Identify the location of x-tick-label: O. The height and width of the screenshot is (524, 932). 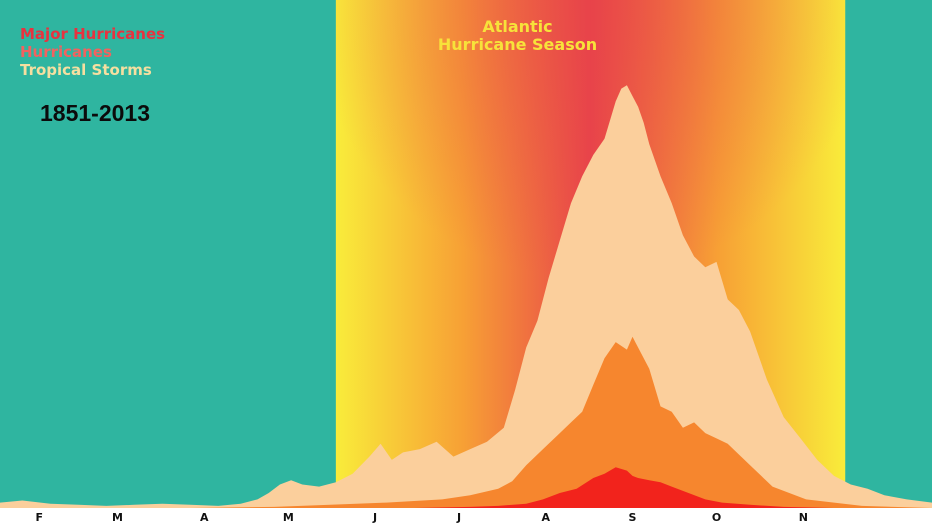
(716, 517).